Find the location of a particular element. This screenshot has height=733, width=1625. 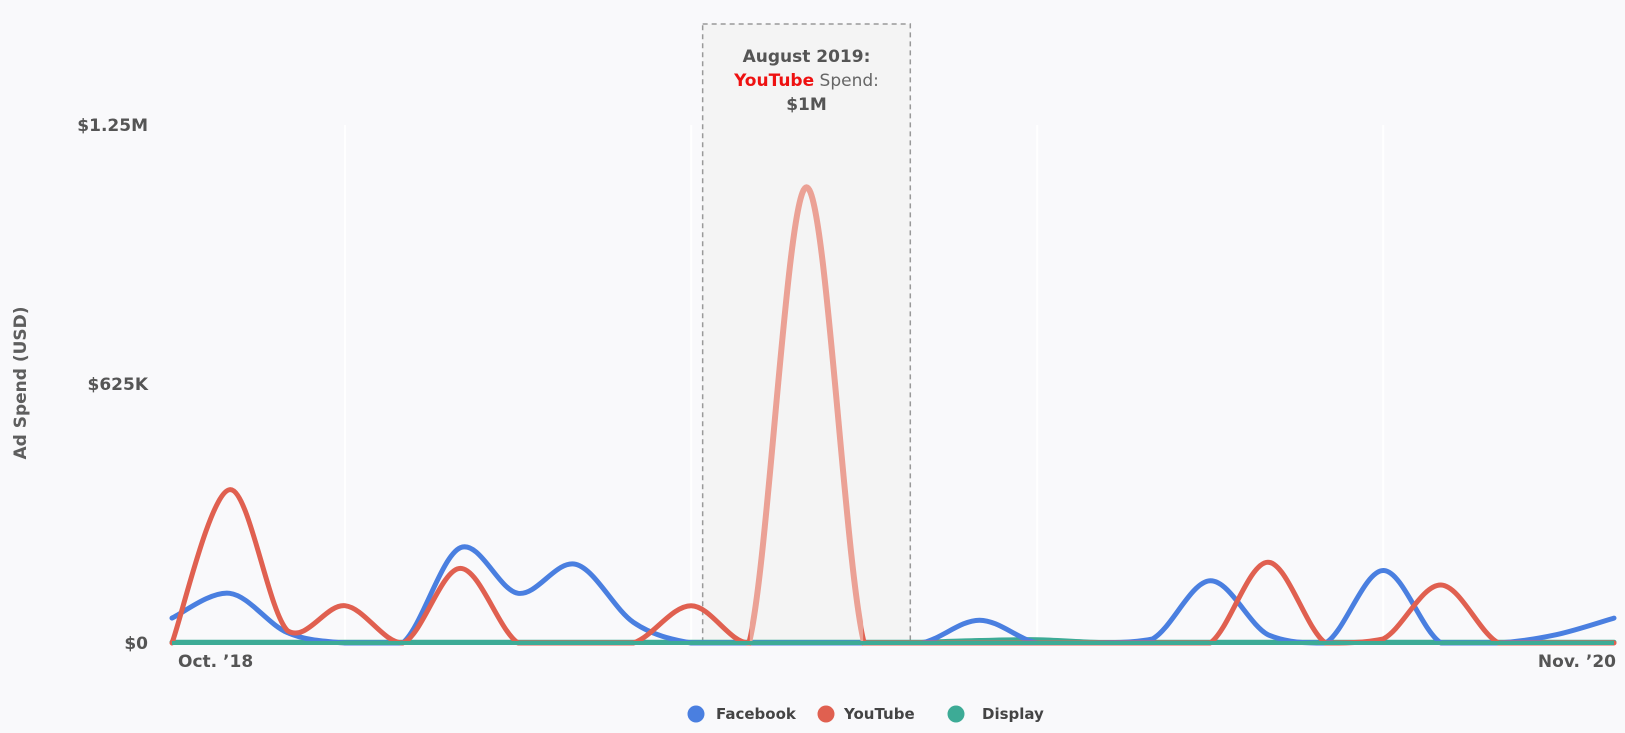

annotation-metric: Spend: is located at coordinates (849, 81).